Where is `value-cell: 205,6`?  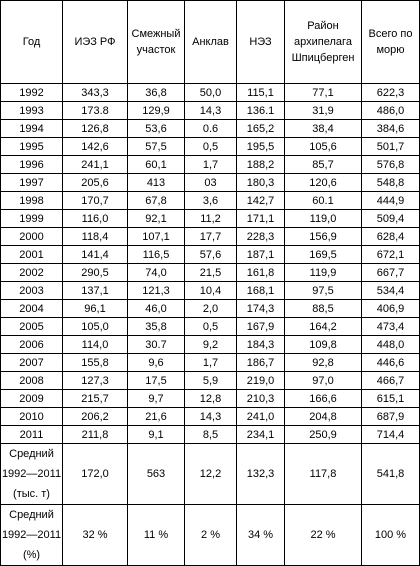 value-cell: 205,6 is located at coordinates (95, 182).